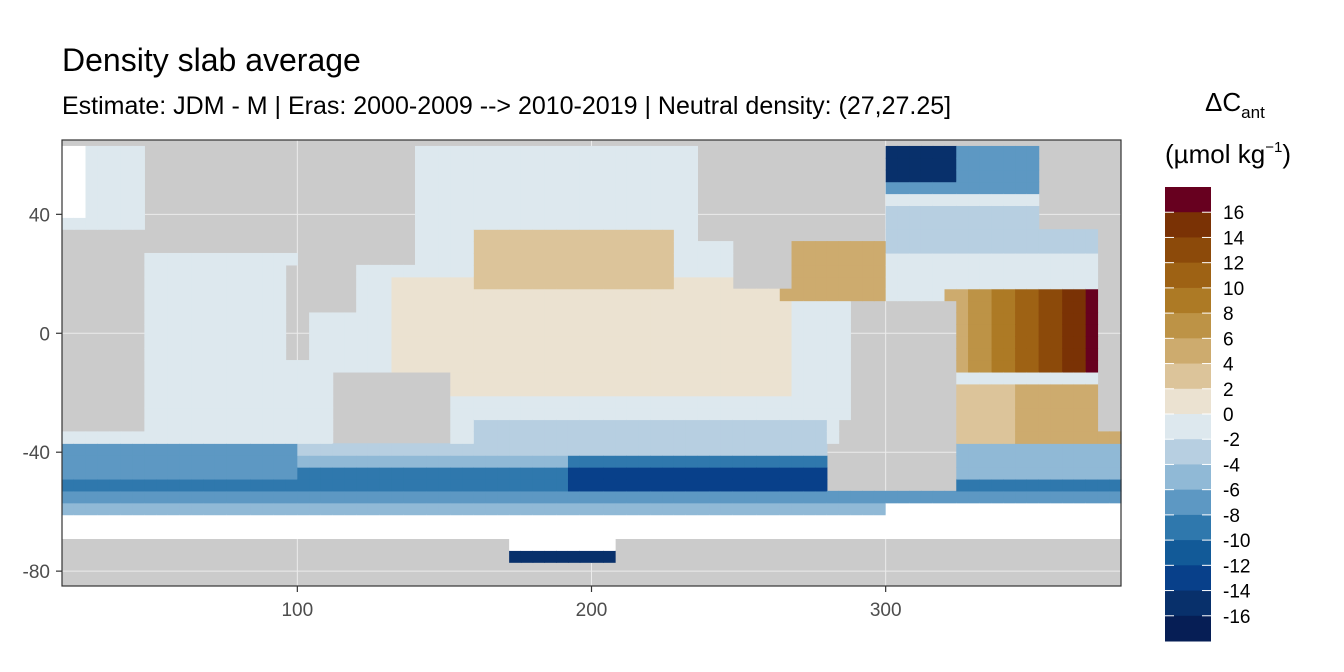 Image resolution: width=1344 pixels, height=672 pixels. Describe the element at coordinates (1228, 339) in the screenshot. I see `legend-label: 6` at that location.